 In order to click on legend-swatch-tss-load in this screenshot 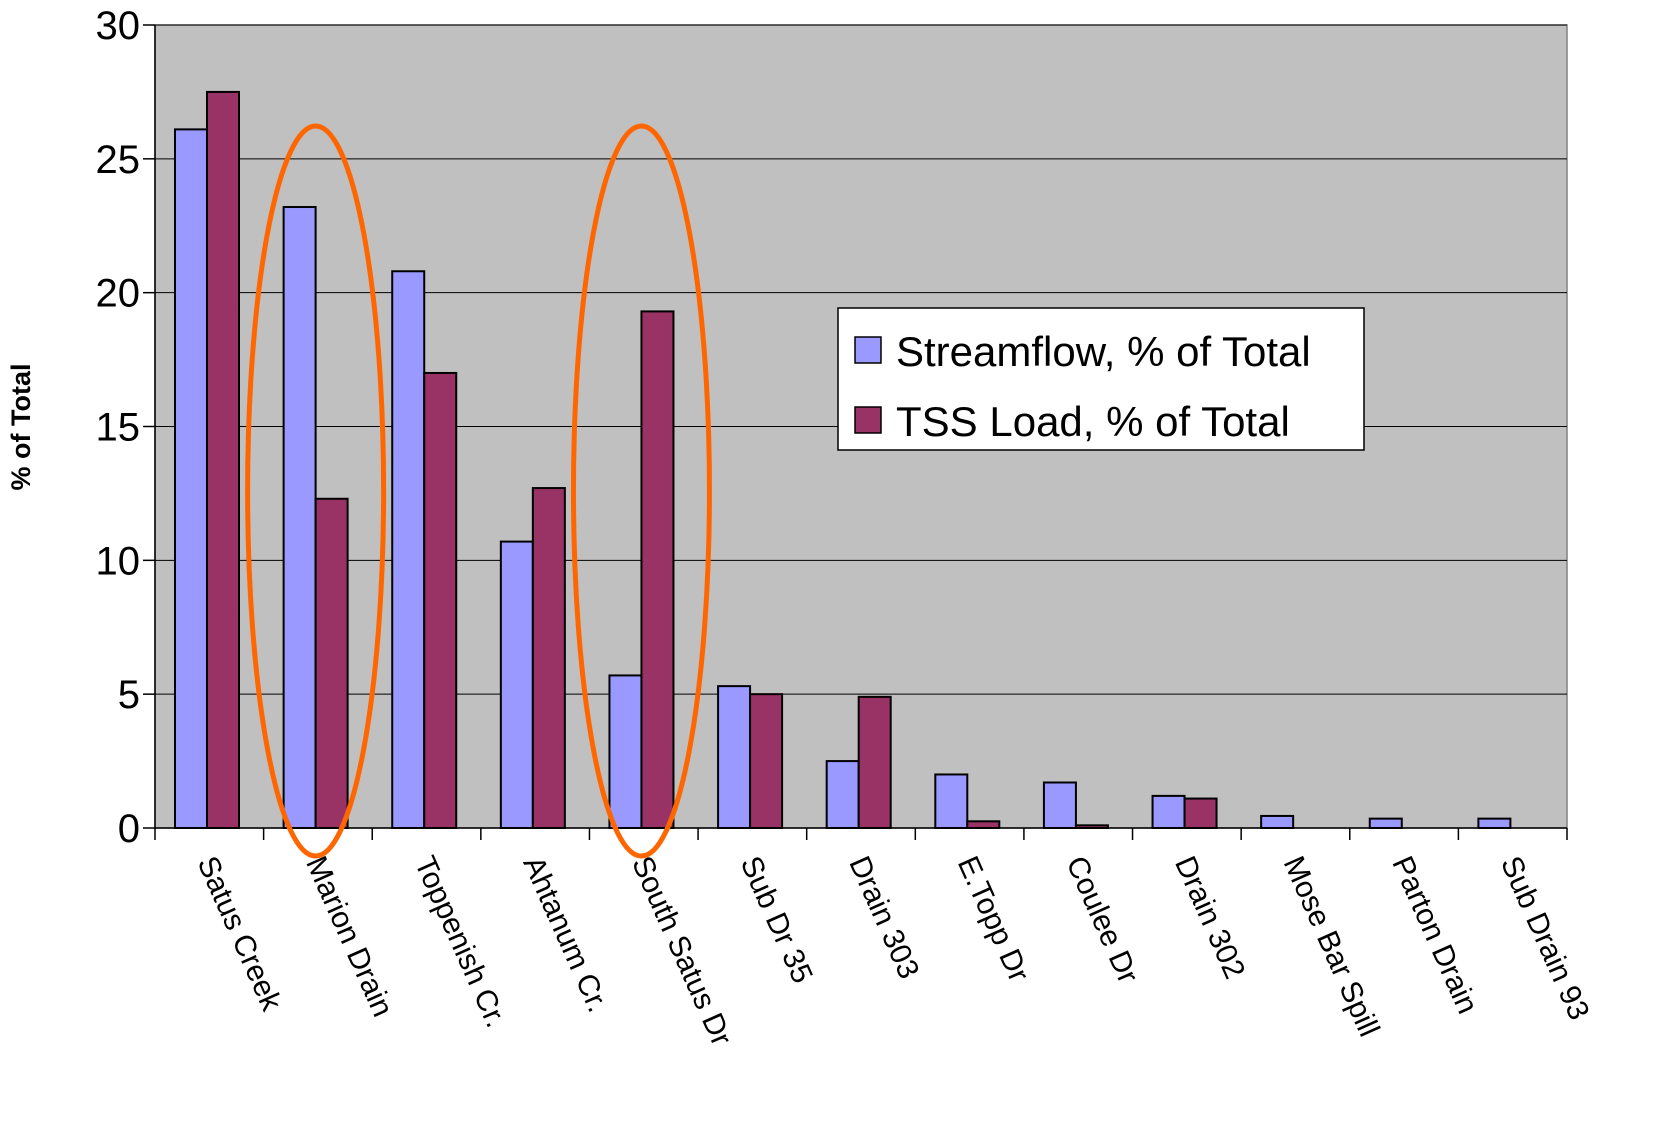, I will do `click(868, 420)`.